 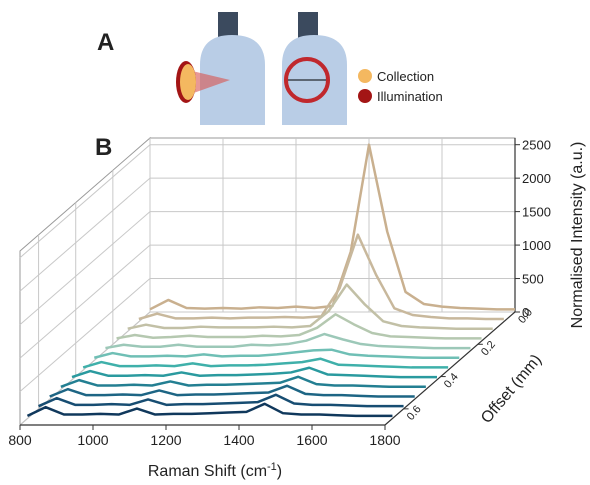 What do you see at coordinates (20, 440) in the screenshot?
I see `x-tick-label: 800` at bounding box center [20, 440].